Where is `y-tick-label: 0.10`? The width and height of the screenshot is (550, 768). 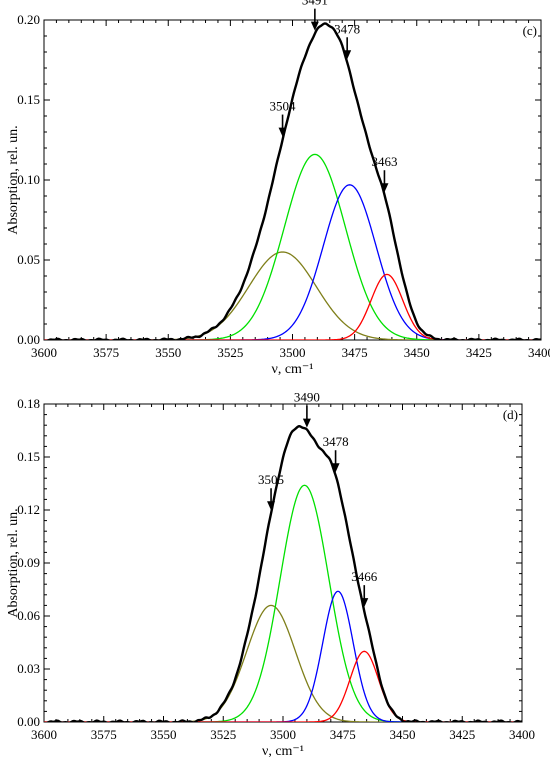 y-tick-label: 0.10 is located at coordinates (28, 179).